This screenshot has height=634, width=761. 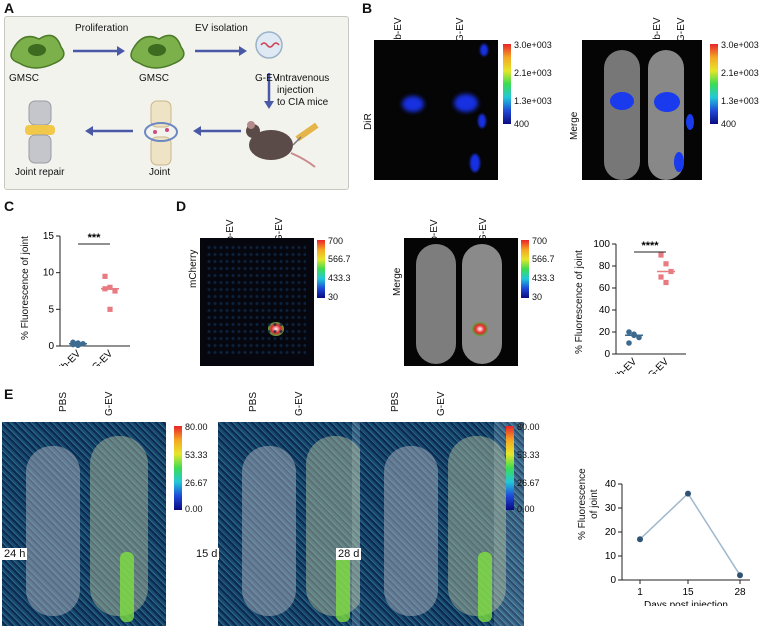 I want to click on colorbar-tick: 30, so click(x=537, y=297).